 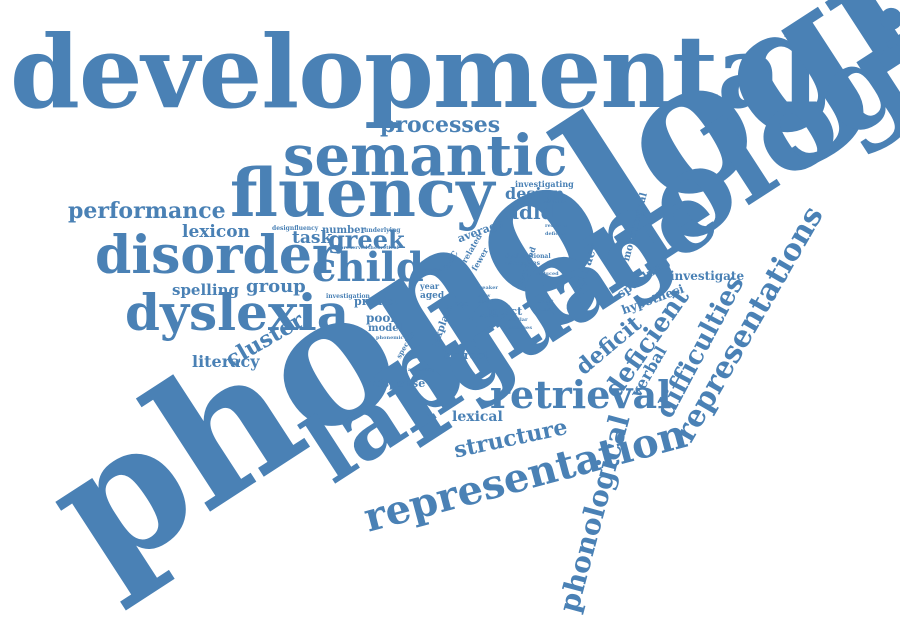 What do you see at coordinates (385, 328) in the screenshot?
I see `word-model: model` at bounding box center [385, 328].